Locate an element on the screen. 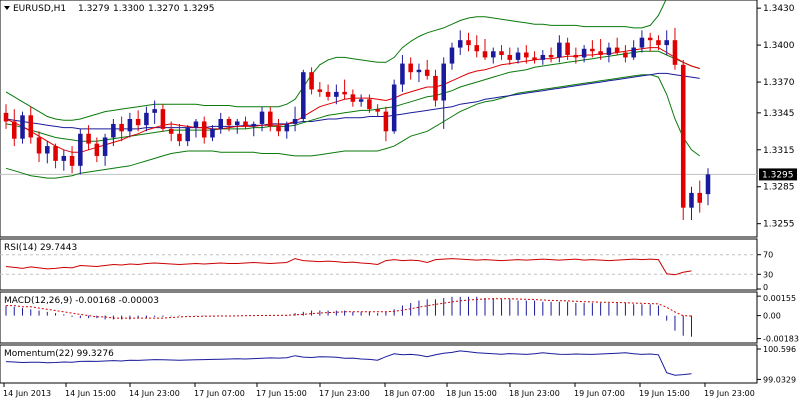 The height and width of the screenshot is (404, 800). rsi-line is located at coordinates (348, 267).